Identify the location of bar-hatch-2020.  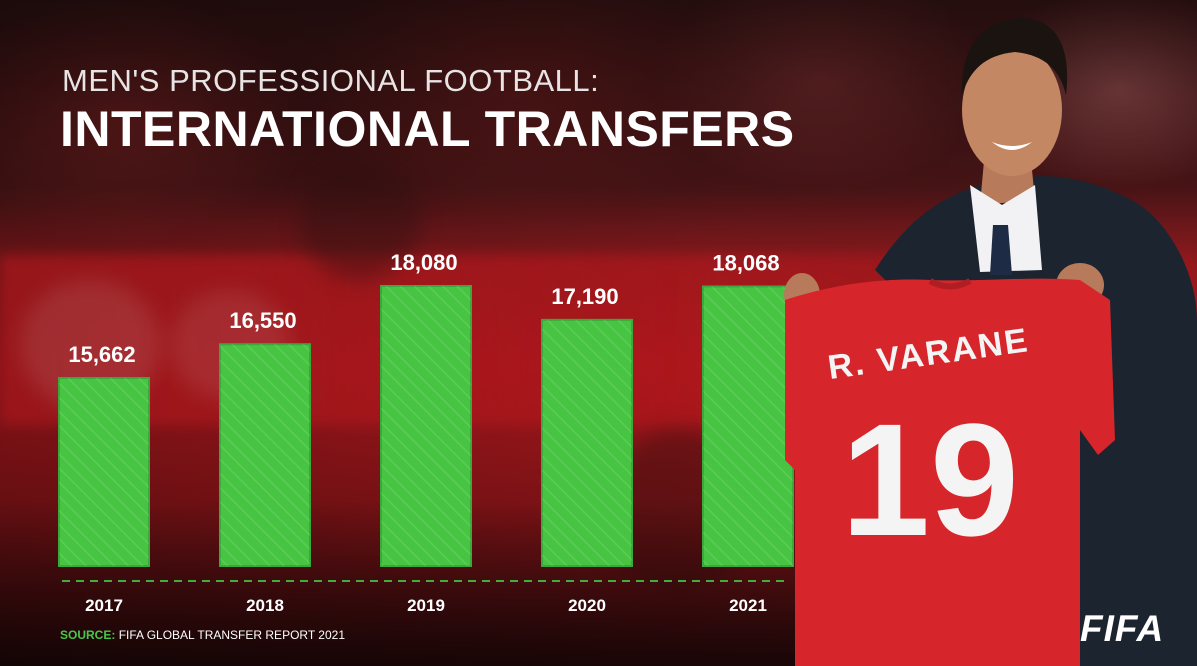
(587, 442).